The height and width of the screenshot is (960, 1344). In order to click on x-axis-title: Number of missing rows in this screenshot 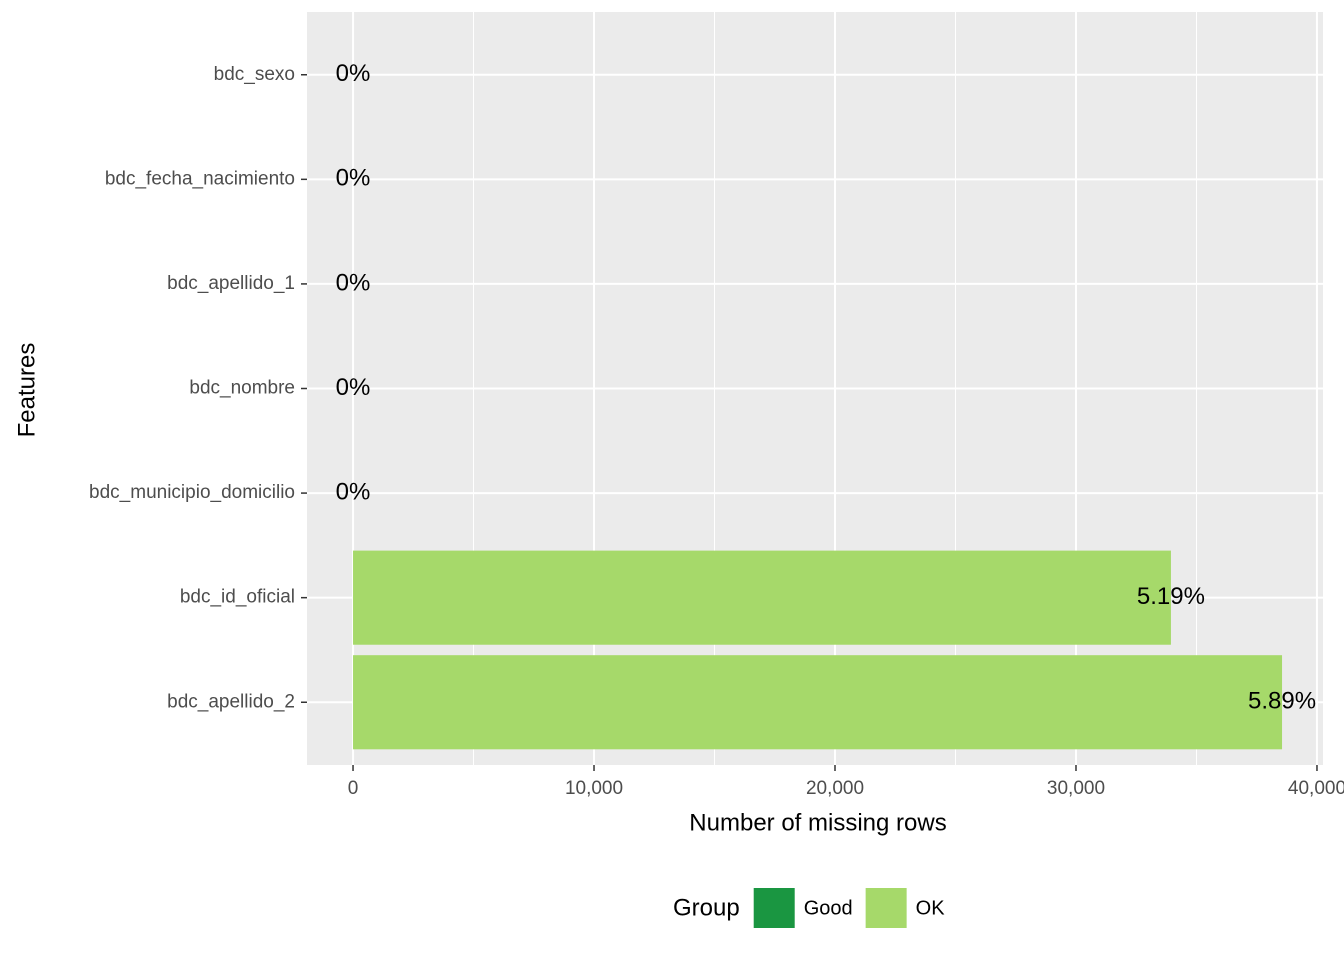, I will do `click(817, 822)`.